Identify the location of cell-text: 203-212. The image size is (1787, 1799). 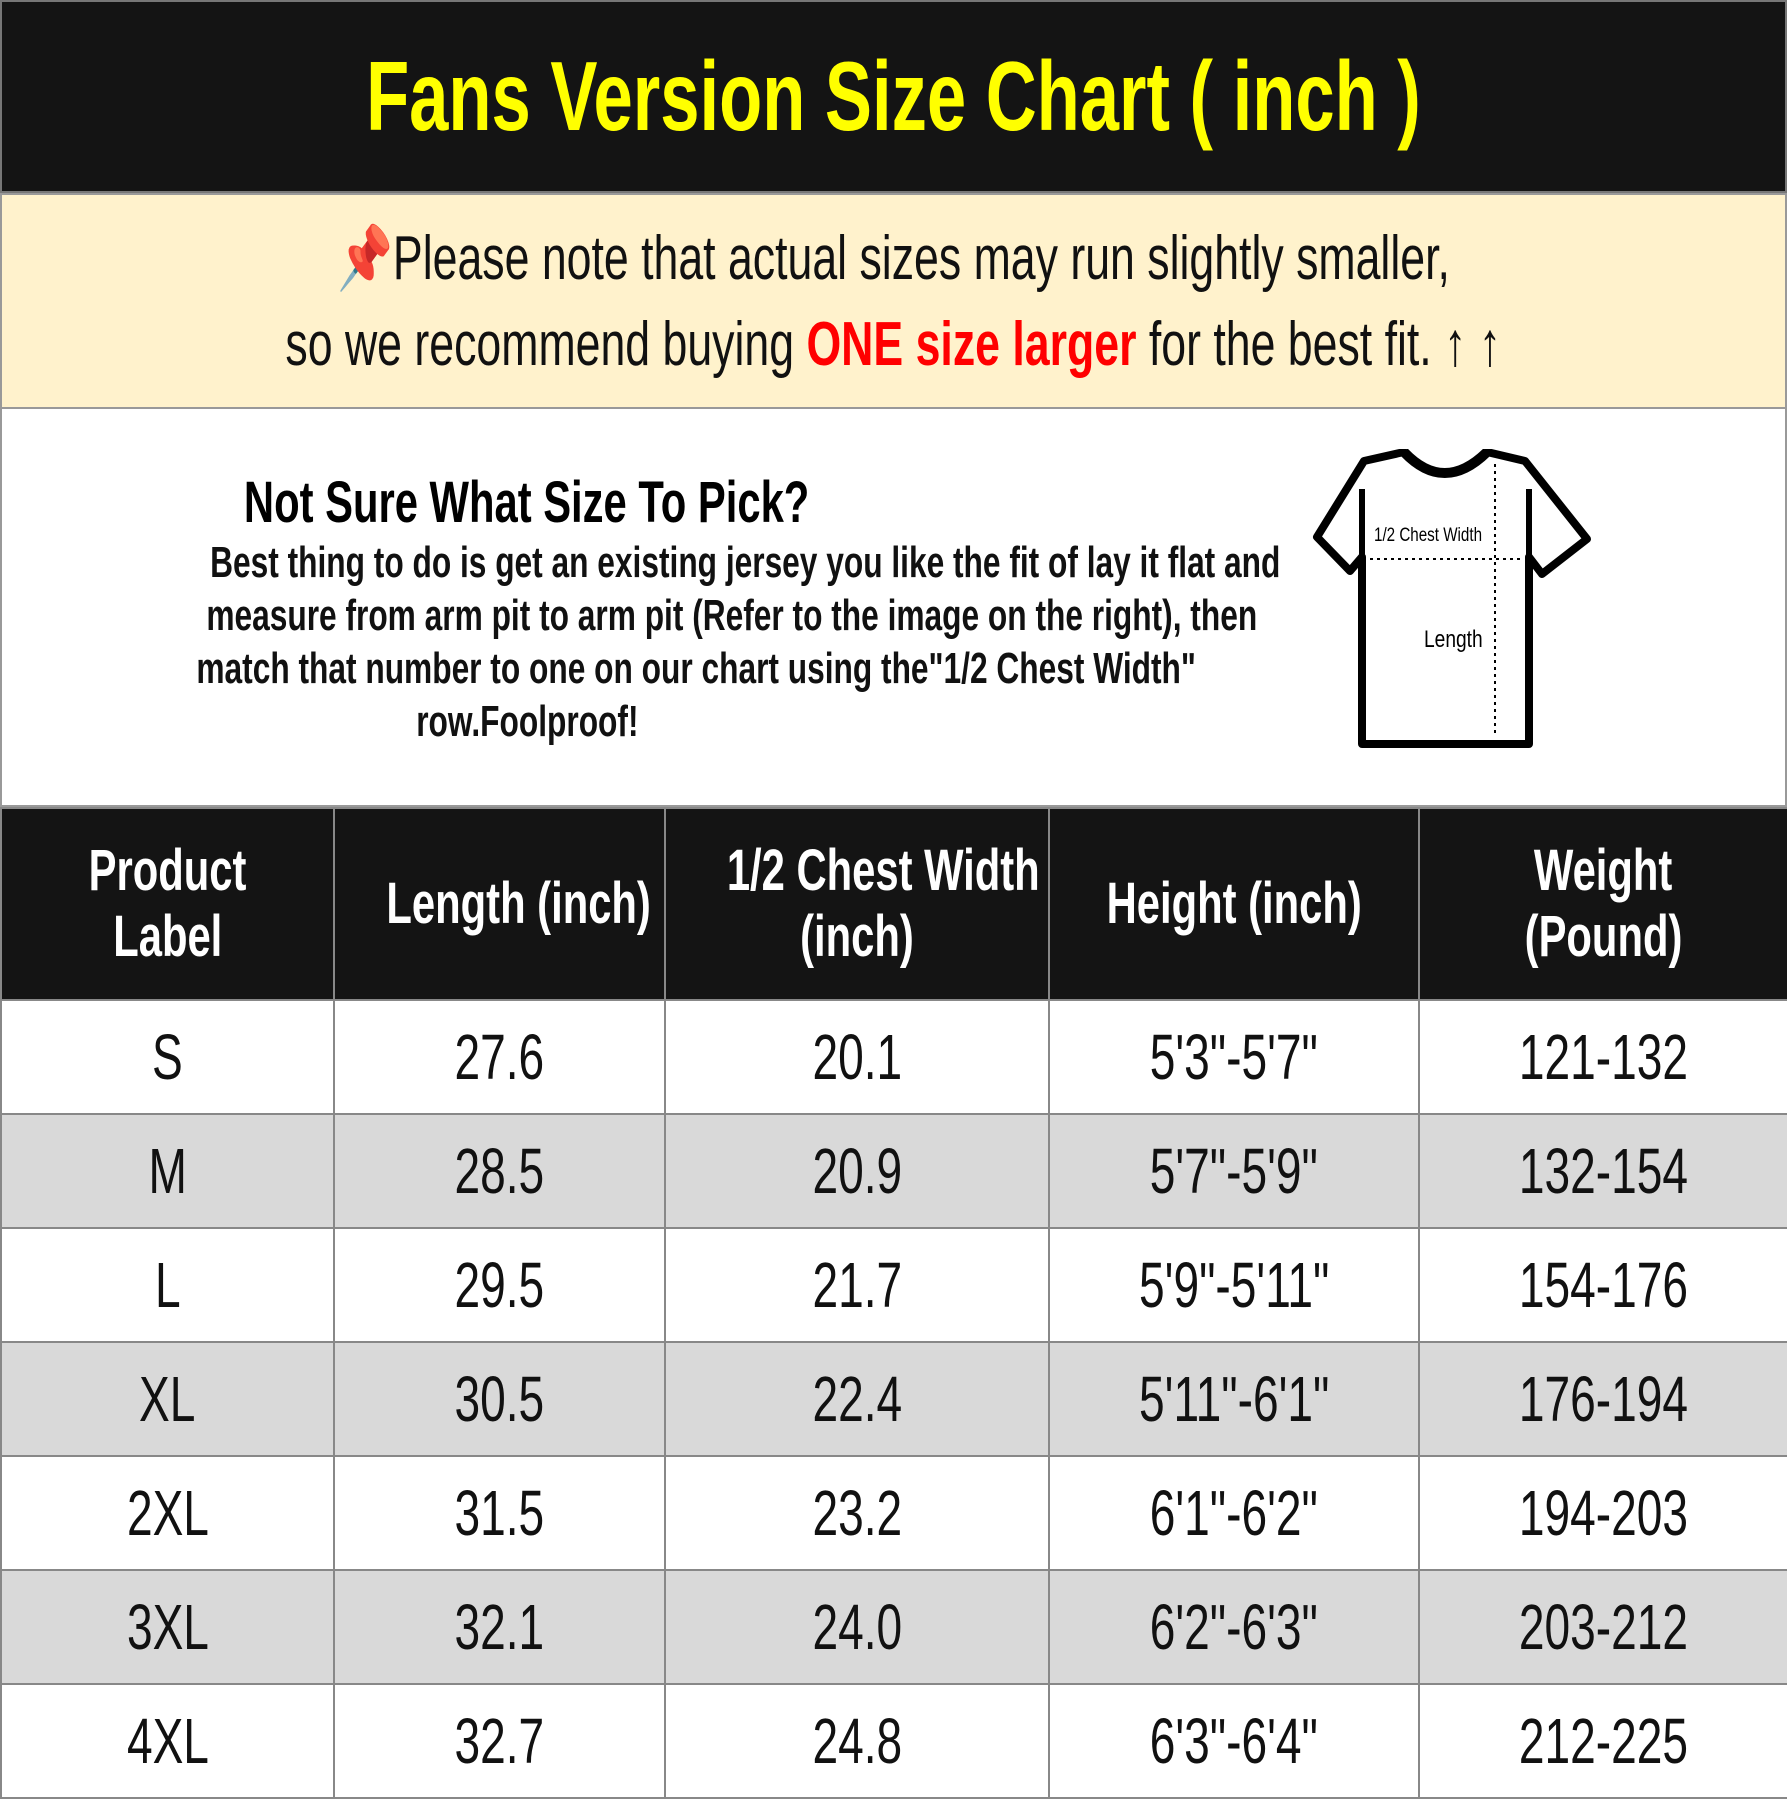
(1603, 1627).